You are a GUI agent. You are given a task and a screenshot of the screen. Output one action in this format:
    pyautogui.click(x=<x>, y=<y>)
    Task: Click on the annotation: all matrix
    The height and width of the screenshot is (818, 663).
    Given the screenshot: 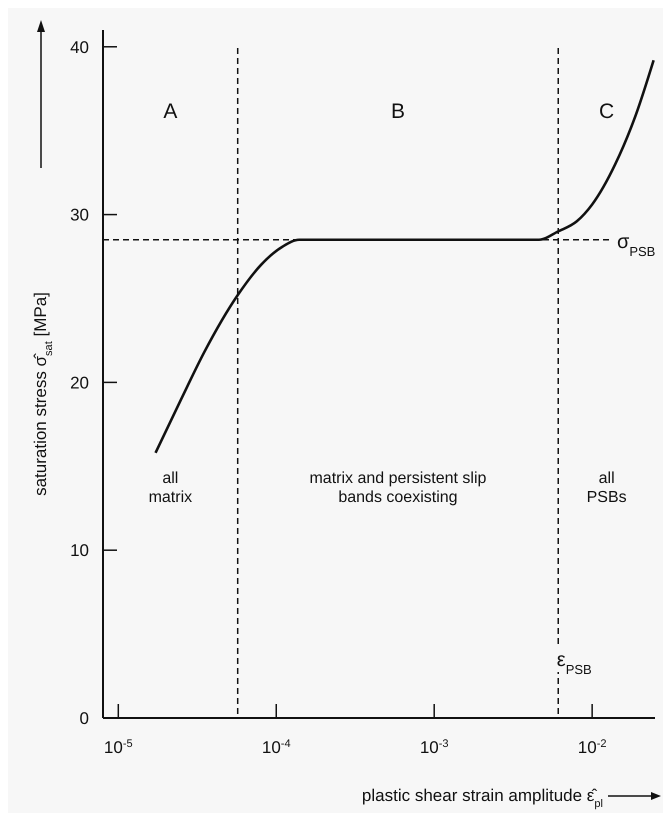 What is the action you would take?
    pyautogui.click(x=170, y=488)
    